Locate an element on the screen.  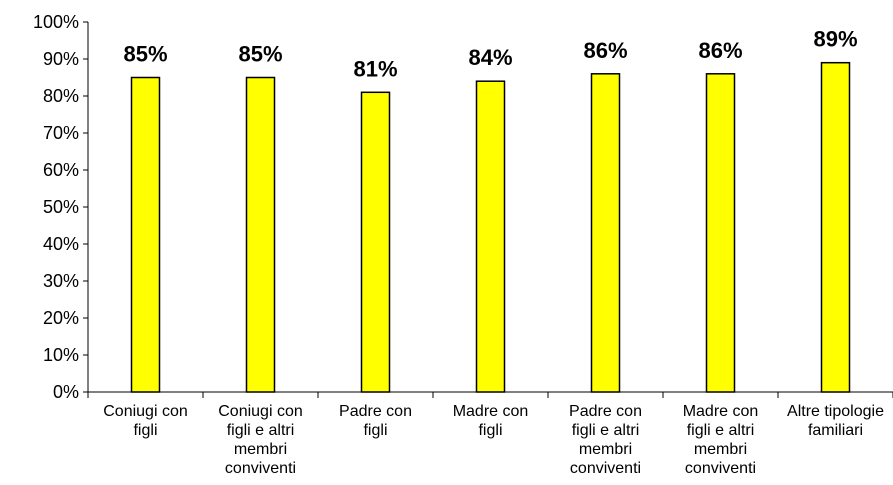
y-tick-label: 50% is located at coordinates (61, 207).